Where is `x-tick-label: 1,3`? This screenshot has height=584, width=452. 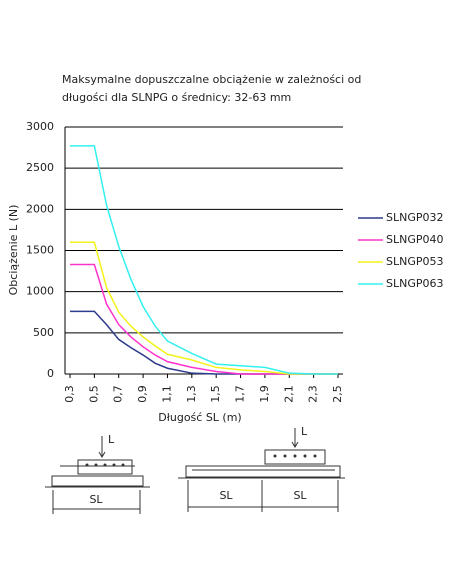
x-tick-label: 1,3 is located at coordinates (191, 394).